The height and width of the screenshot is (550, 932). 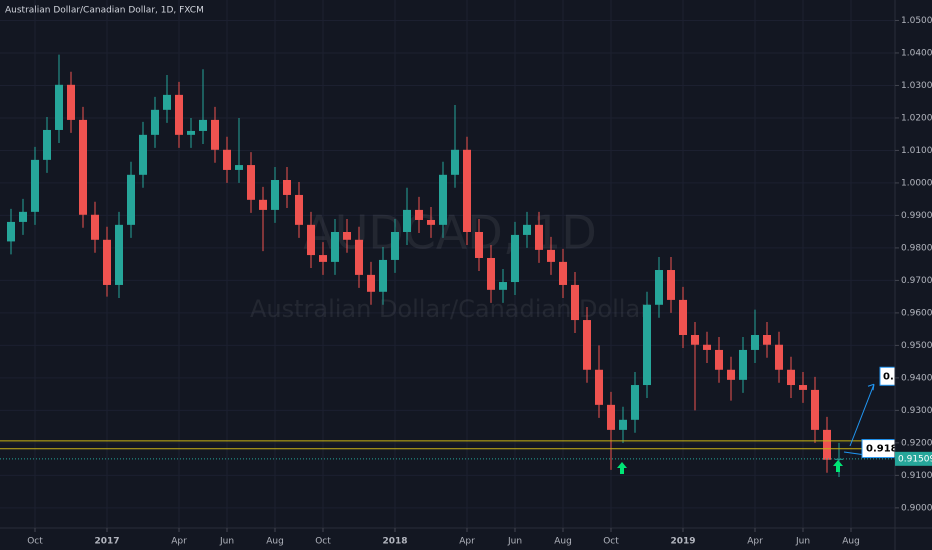 I want to click on projection-arrow, so click(x=862, y=415).